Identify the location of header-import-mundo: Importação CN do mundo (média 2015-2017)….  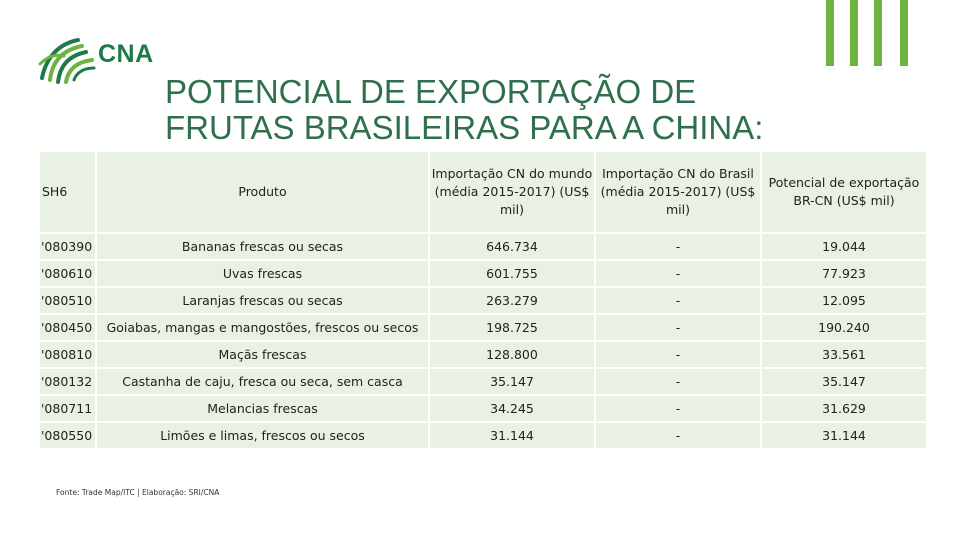
(512, 192).